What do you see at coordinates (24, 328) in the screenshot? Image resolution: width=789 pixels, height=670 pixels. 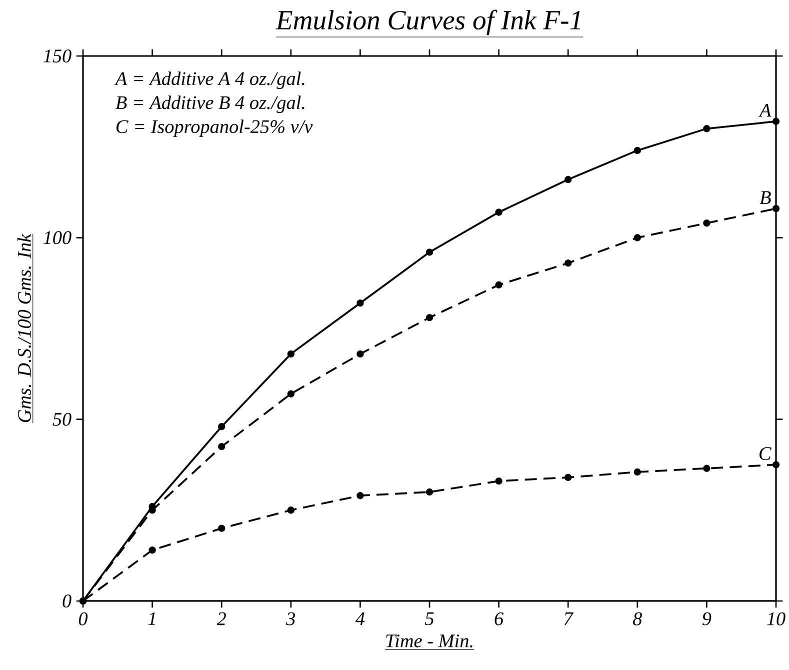 I see `y-axis-title: Gms. D.S./100 Gms. Ink` at bounding box center [24, 328].